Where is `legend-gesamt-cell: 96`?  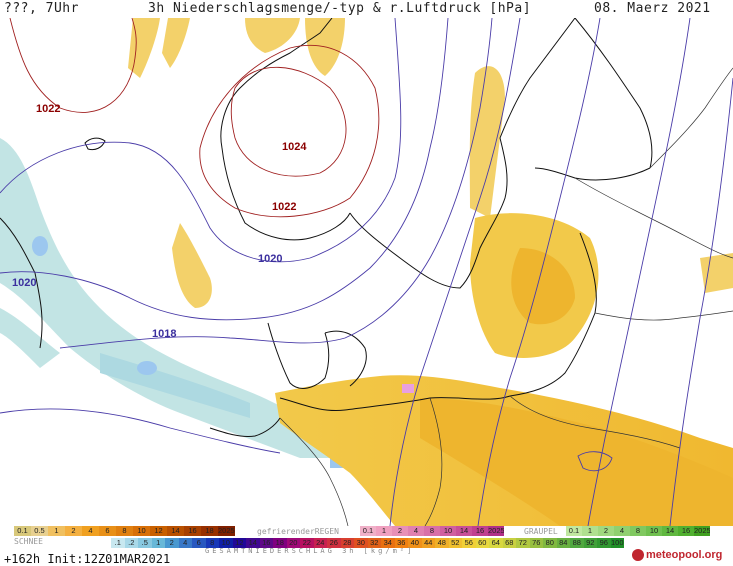 legend-gesamt-cell: 96 is located at coordinates (604, 543).